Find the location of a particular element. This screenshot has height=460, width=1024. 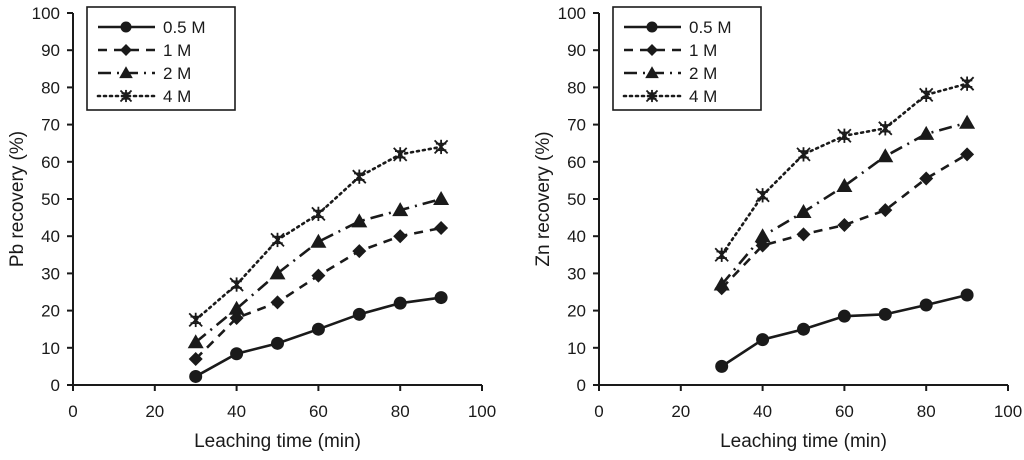

legend-entry: 2 M is located at coordinates (670, 73).